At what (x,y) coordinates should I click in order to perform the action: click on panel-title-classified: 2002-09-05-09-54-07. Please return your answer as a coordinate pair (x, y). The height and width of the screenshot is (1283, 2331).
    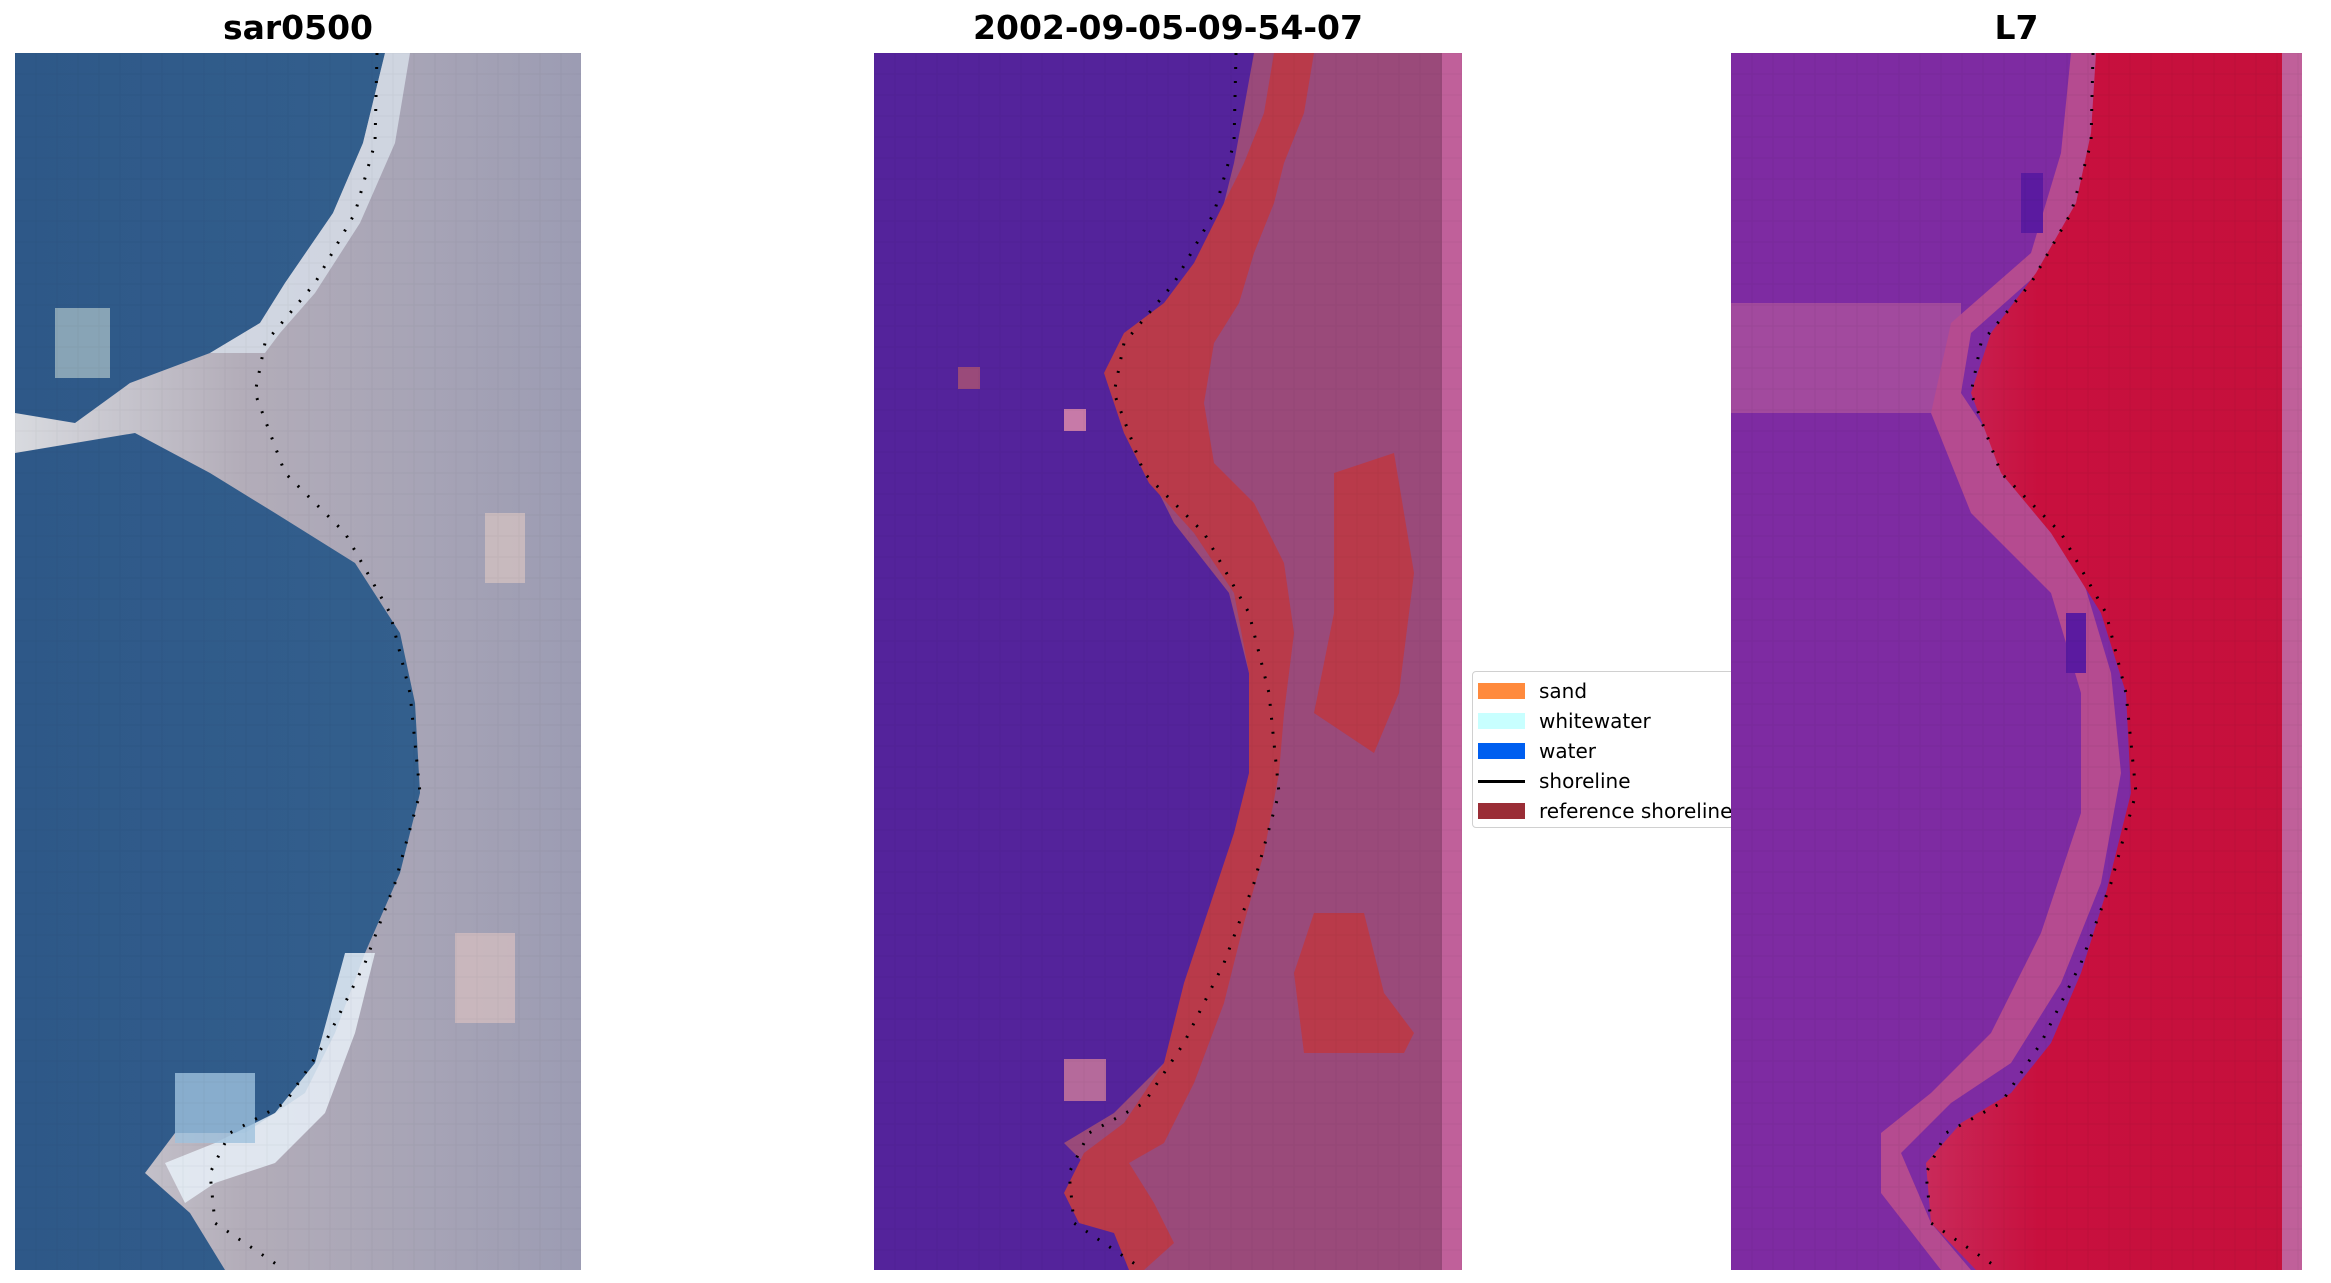
    Looking at the image, I should click on (1168, 27).